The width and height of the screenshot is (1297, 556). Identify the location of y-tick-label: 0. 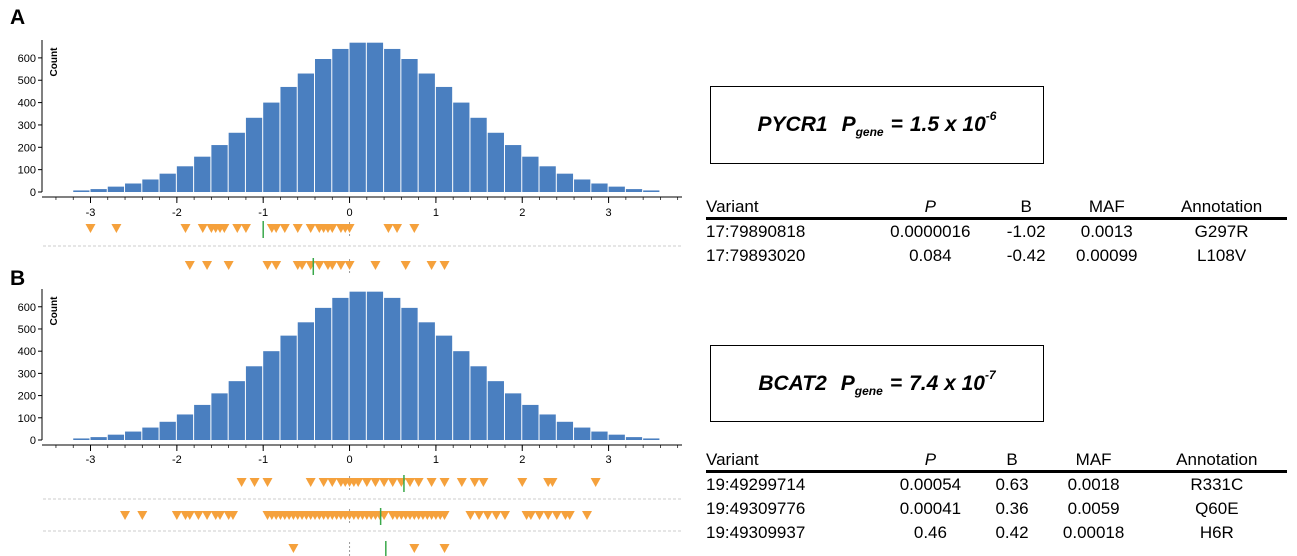
(33, 441).